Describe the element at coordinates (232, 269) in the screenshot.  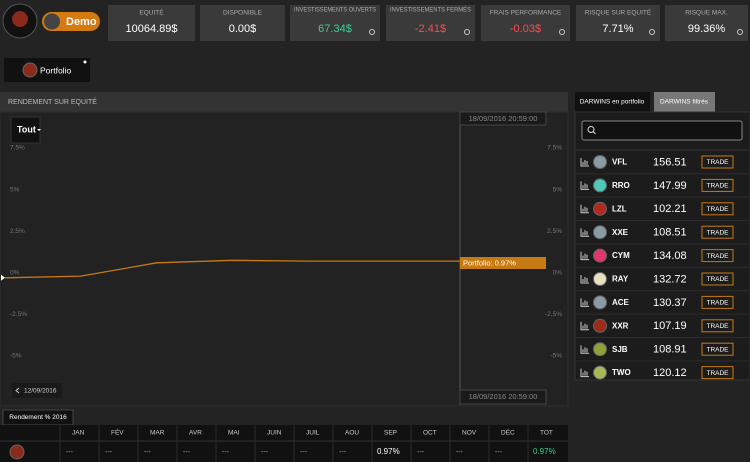
I see `equity-line` at that location.